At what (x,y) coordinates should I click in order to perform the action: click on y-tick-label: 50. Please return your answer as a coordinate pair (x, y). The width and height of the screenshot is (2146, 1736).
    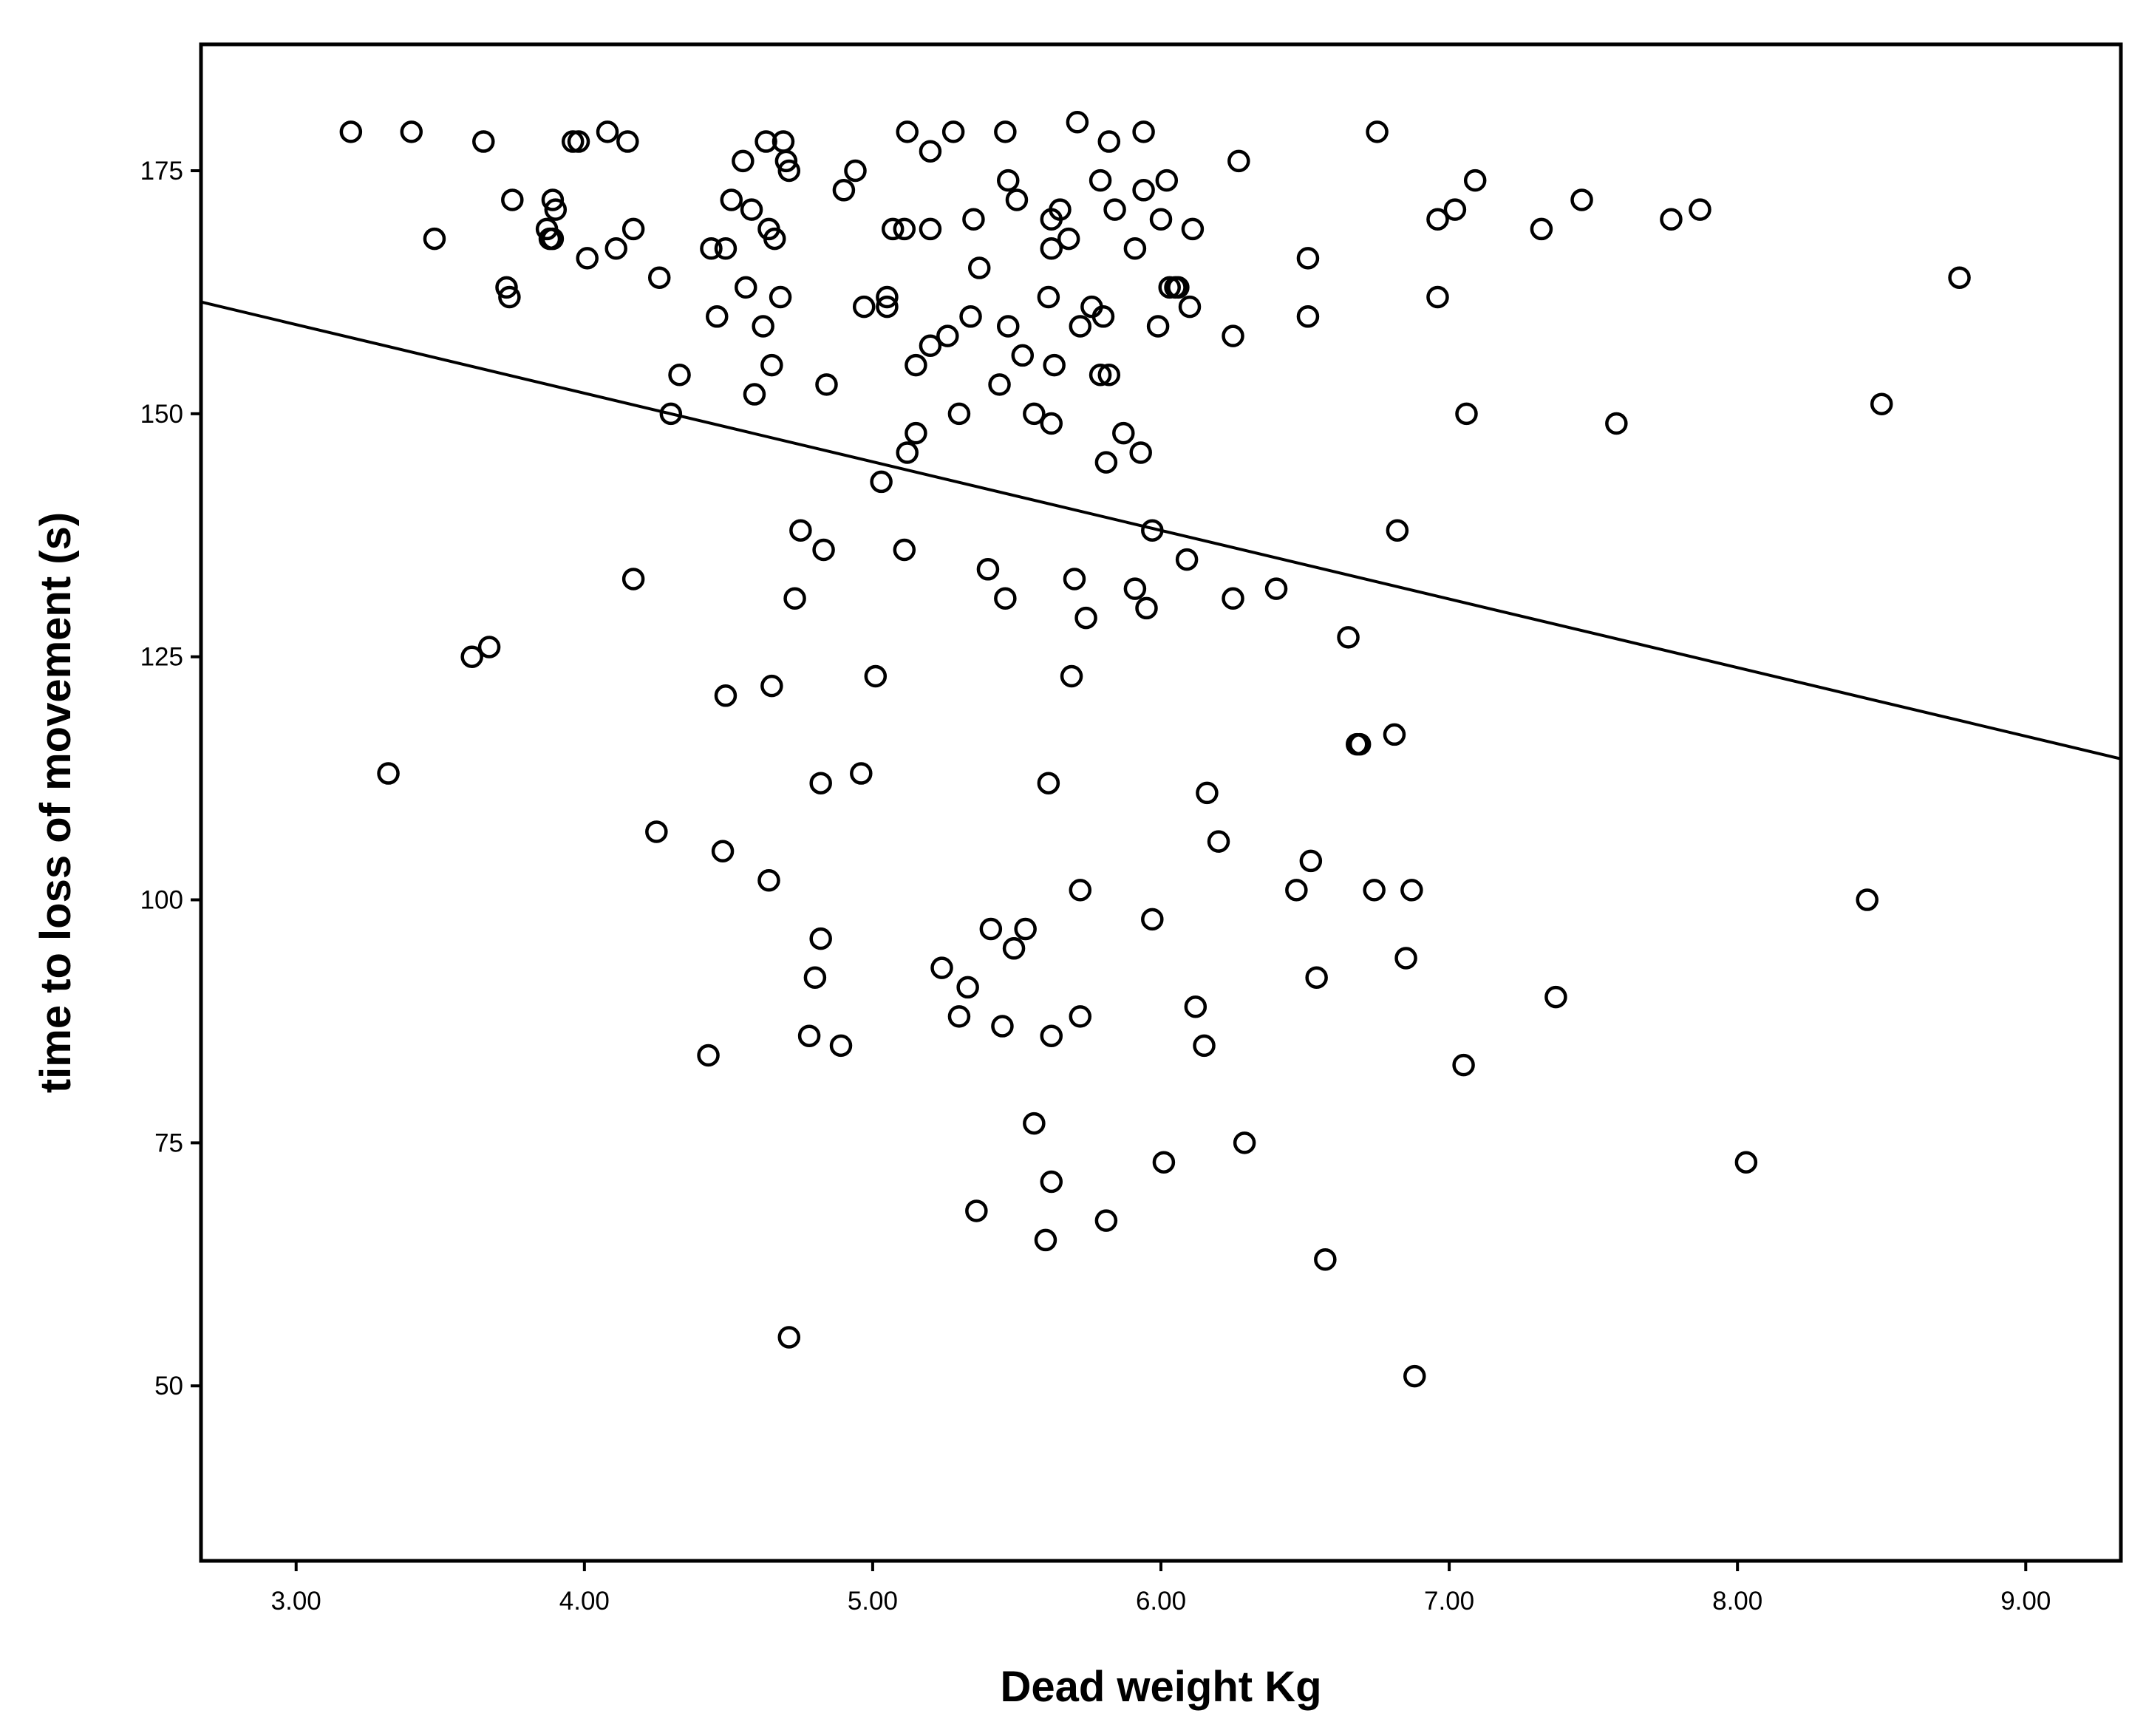
    Looking at the image, I should click on (169, 1386).